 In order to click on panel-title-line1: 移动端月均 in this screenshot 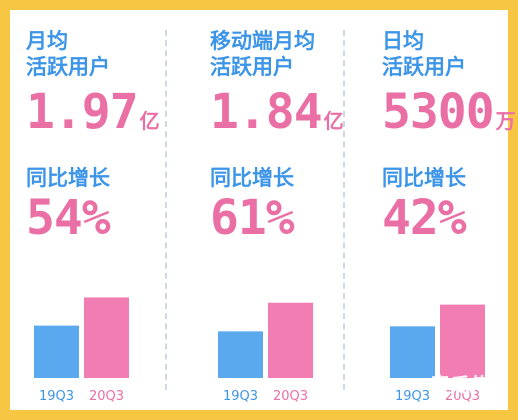, I will do `click(262, 41)`.